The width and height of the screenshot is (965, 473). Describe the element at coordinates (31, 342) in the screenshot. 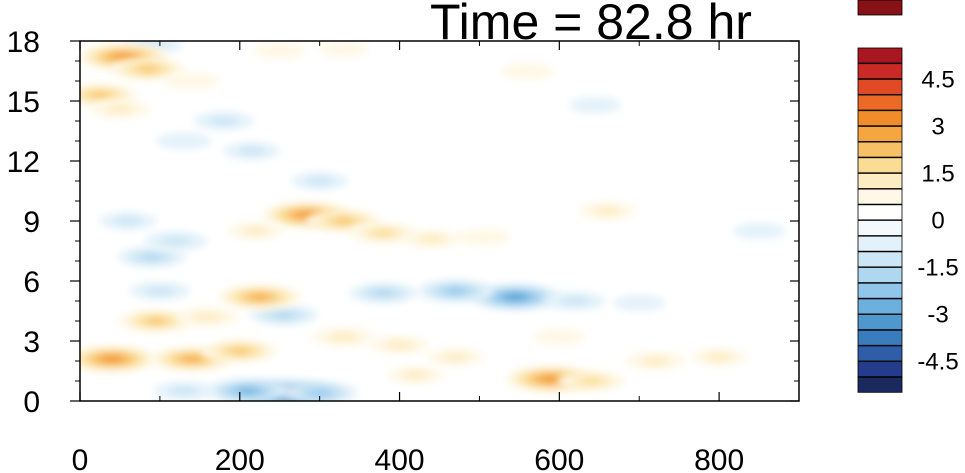

I see `y-tick-label: 3` at that location.